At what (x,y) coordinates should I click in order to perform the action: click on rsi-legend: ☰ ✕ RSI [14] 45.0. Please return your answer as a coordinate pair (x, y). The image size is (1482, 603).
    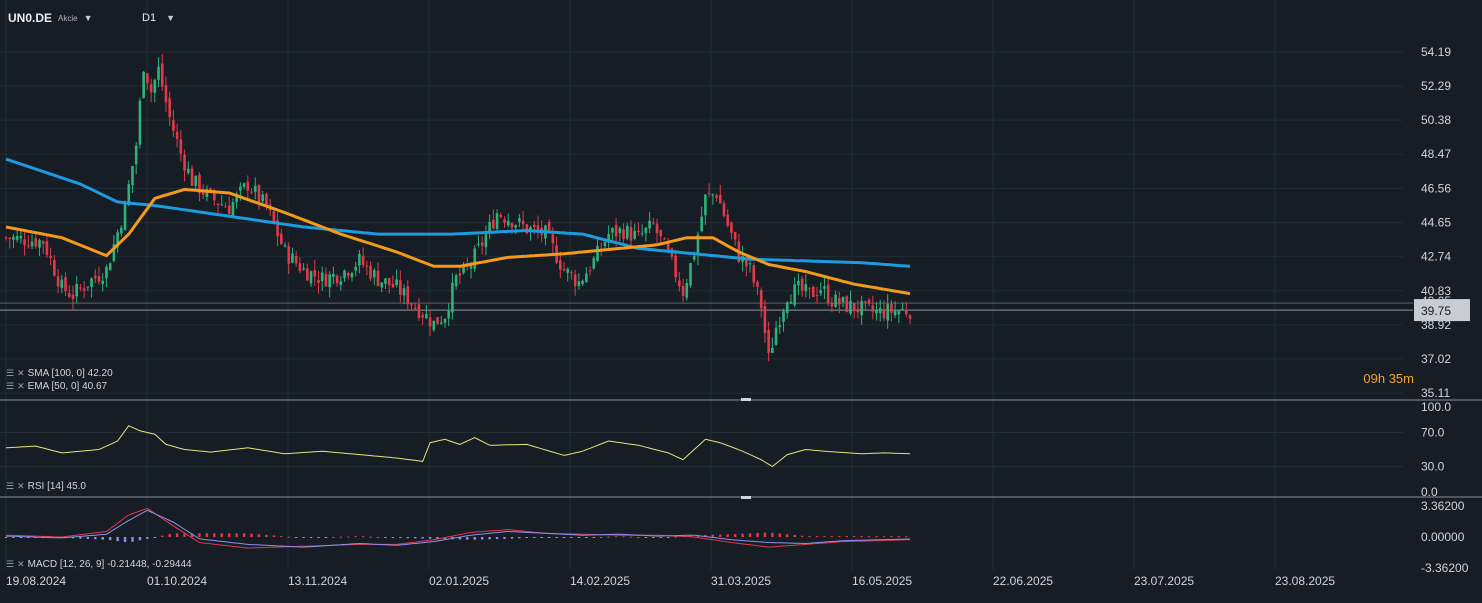
    Looking at the image, I should click on (46, 486).